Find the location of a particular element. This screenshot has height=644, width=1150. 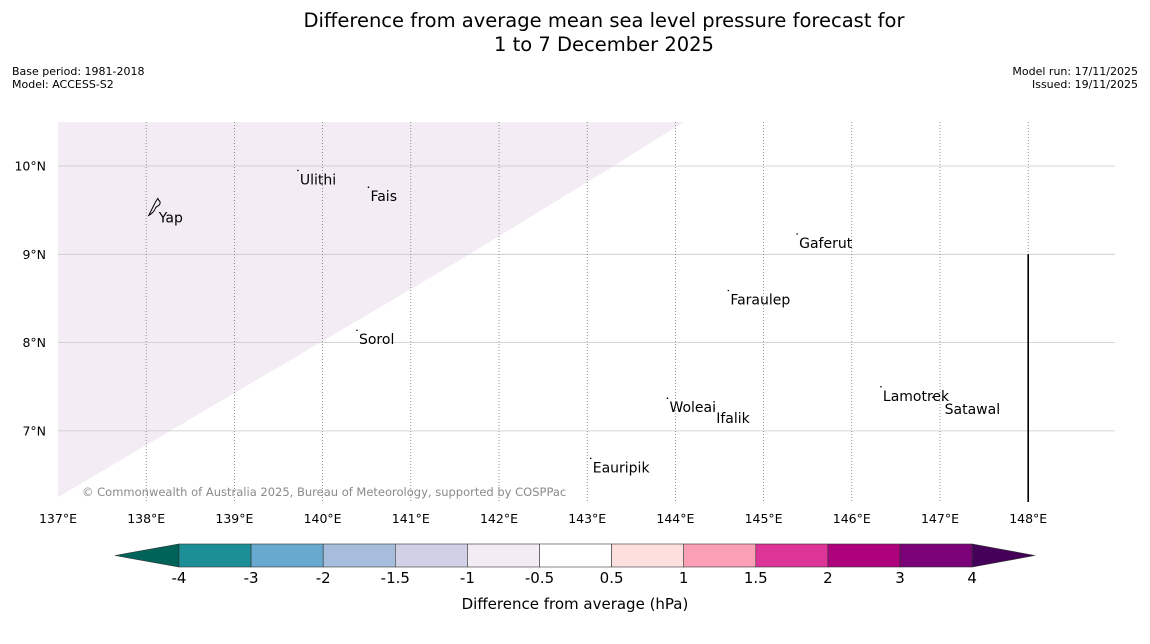

colorbar-under-extension is located at coordinates (147, 555).